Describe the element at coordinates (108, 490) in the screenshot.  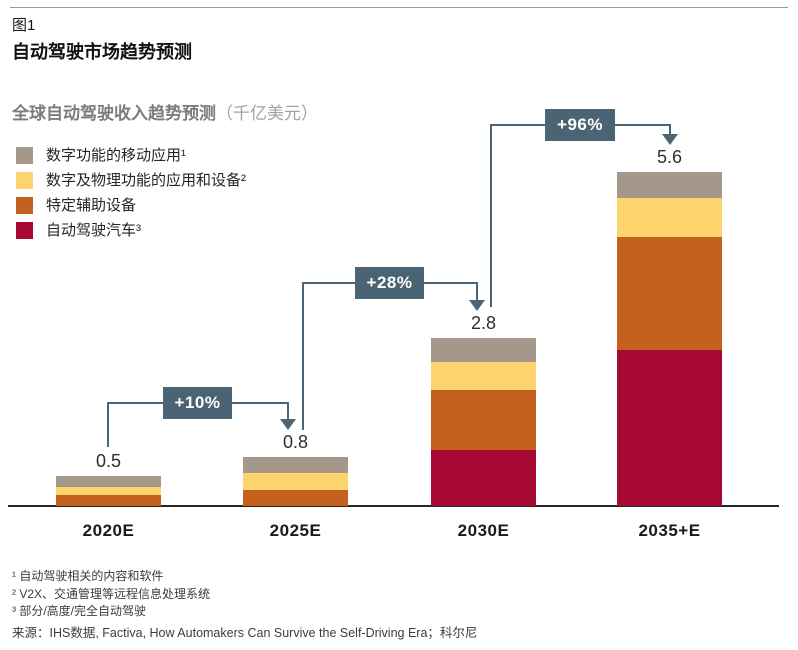
I see `bar-segment-2020E-s1` at that location.